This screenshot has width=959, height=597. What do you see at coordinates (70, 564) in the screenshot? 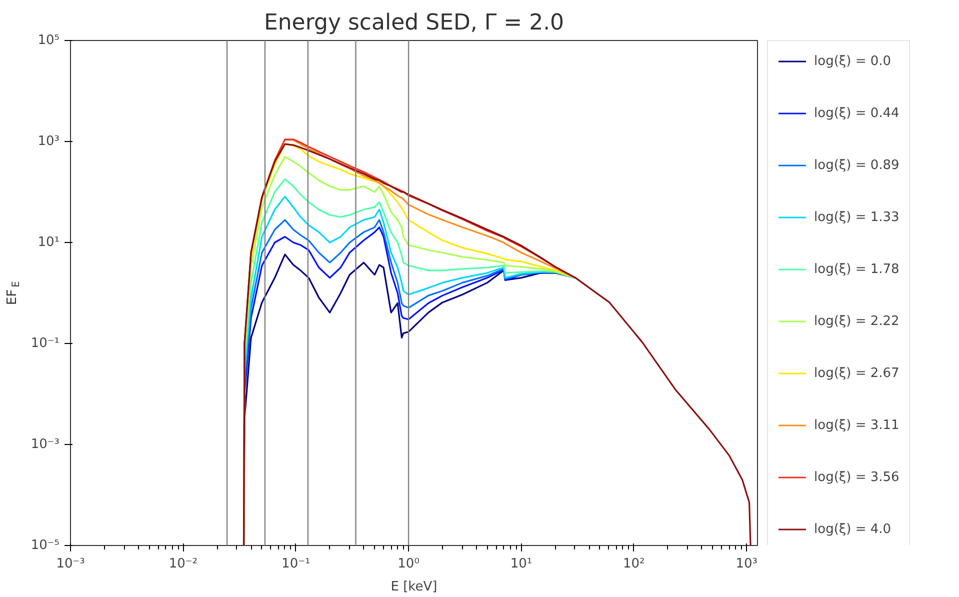
I see `x-tick-label: 10⁻³` at bounding box center [70, 564].